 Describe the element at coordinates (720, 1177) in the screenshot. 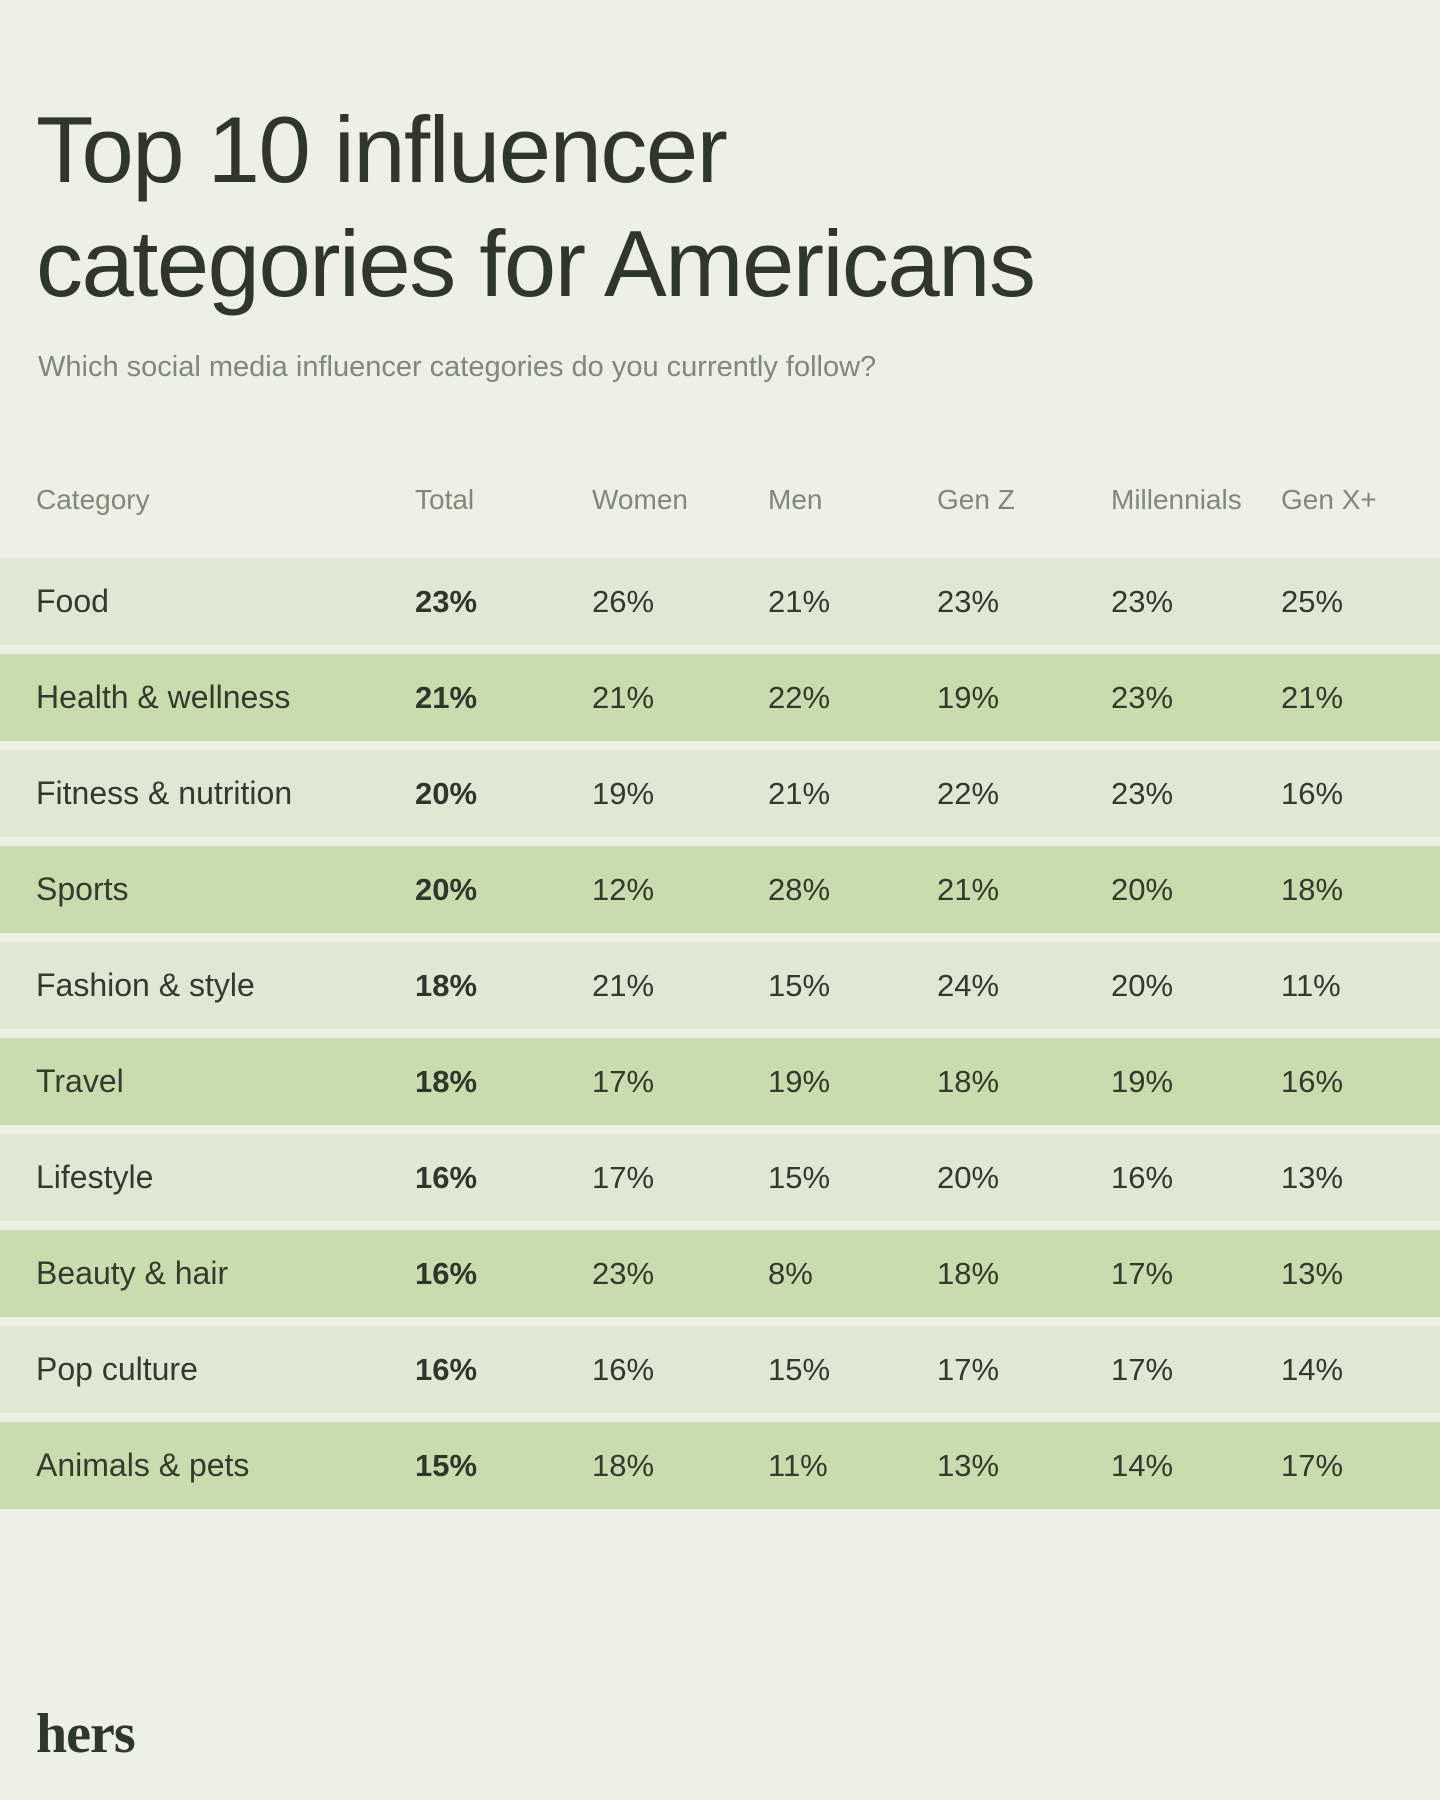

I see `table-row: Lifestyle 16% 17% 15% 20% 16% 13%` at that location.